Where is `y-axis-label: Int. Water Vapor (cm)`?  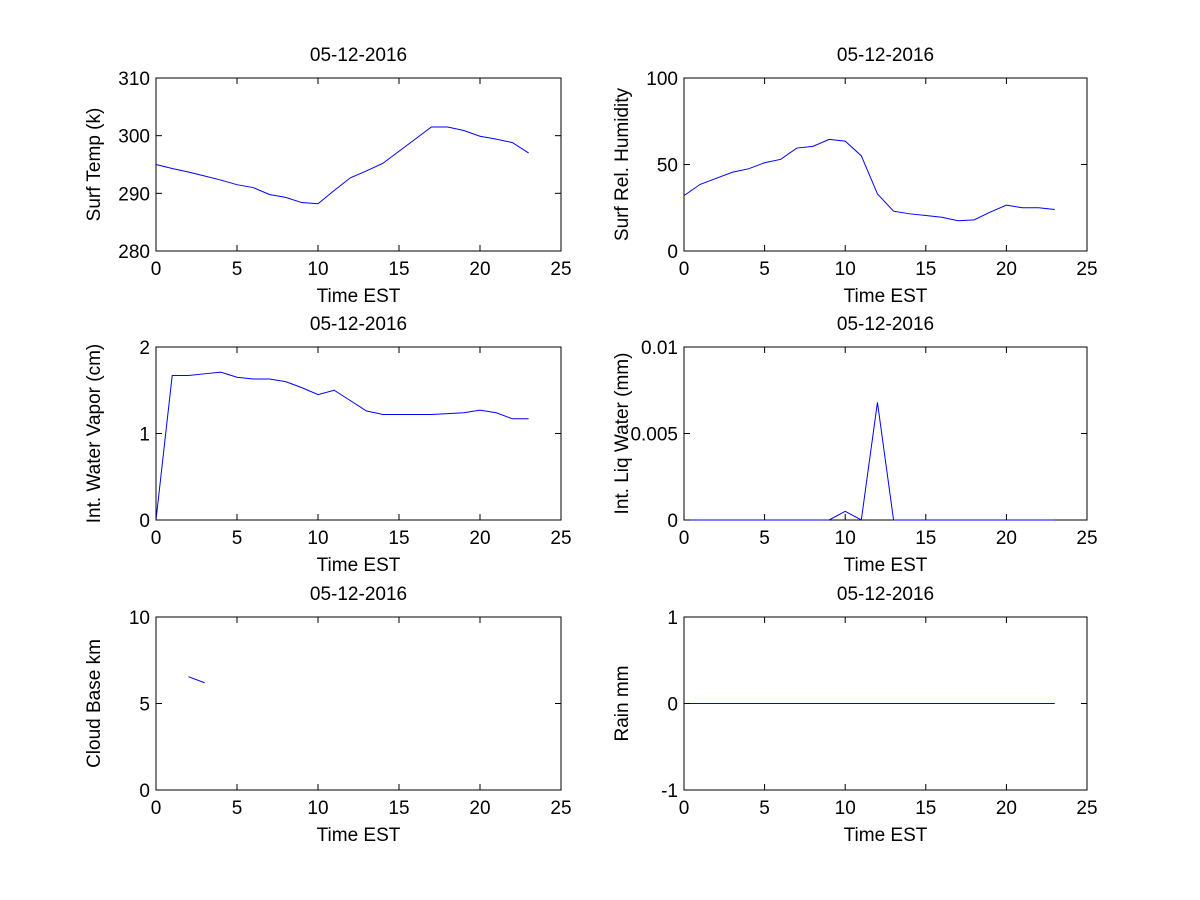 y-axis-label: Int. Water Vapor (cm) is located at coordinates (94, 433).